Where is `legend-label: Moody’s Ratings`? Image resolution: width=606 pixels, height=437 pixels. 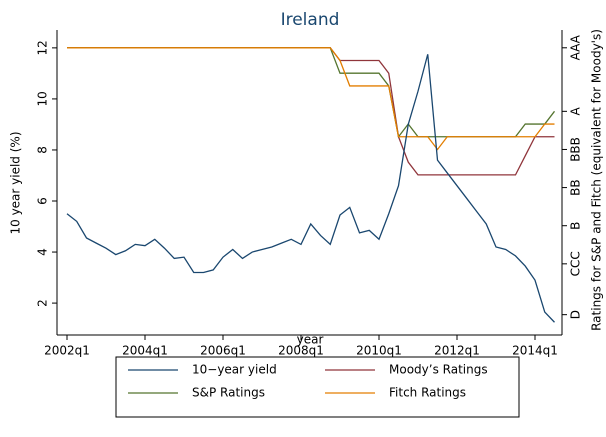 legend-label: Moody’s Ratings is located at coordinates (438, 370).